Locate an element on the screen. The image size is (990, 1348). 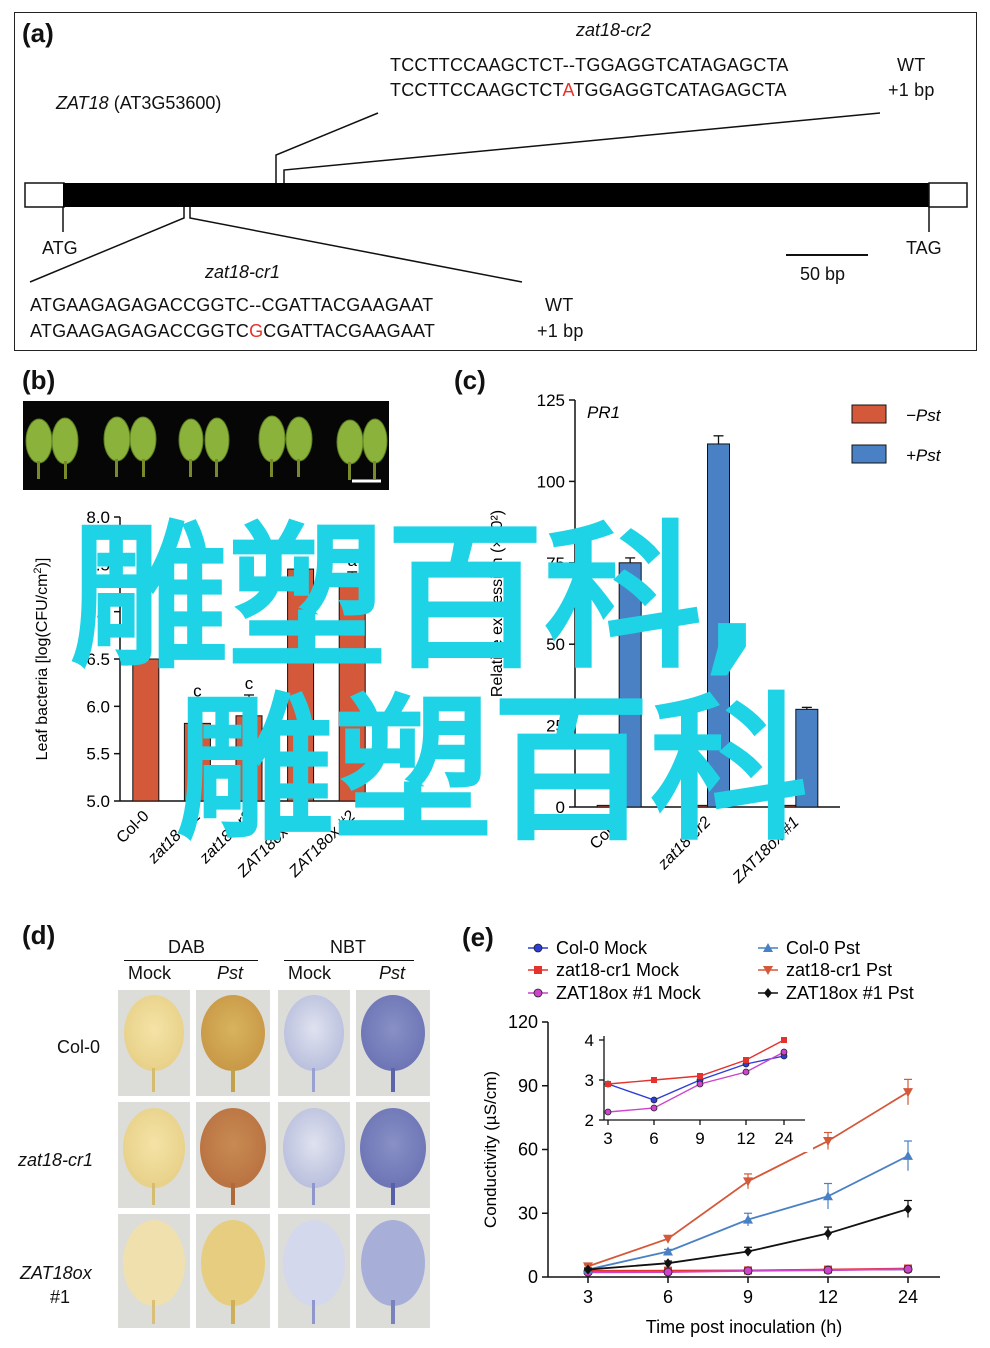
col-label-3: Mock is located at coordinates (310, 973).